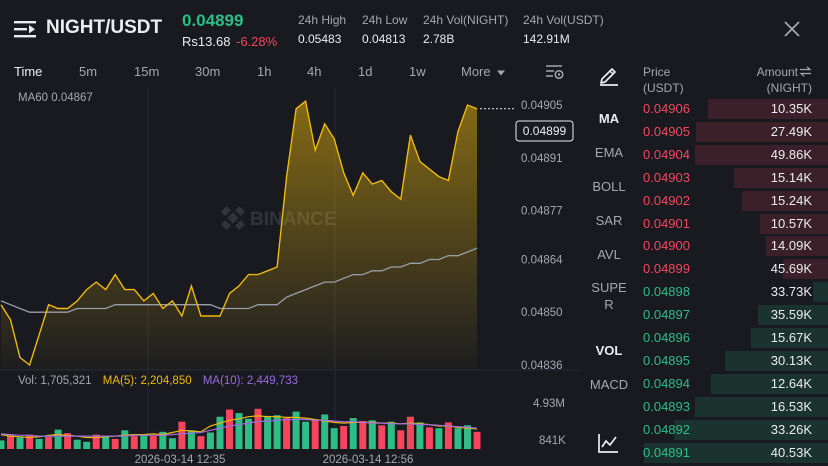  What do you see at coordinates (26, 29) in the screenshot?
I see `menu-icon` at bounding box center [26, 29].